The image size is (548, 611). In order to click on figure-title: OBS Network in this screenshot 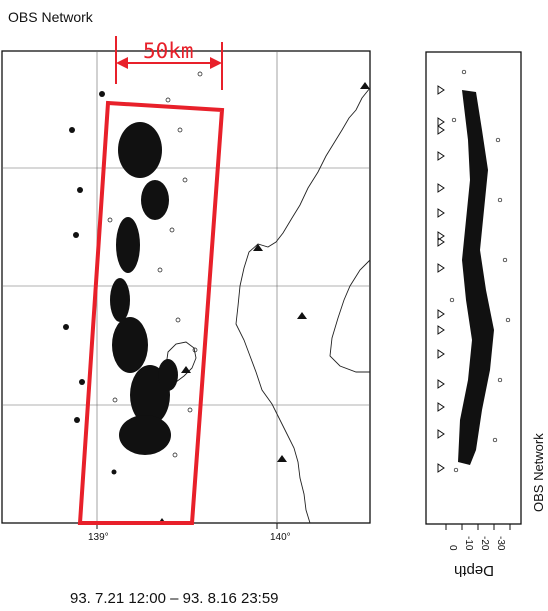, I will do `click(51, 17)`.